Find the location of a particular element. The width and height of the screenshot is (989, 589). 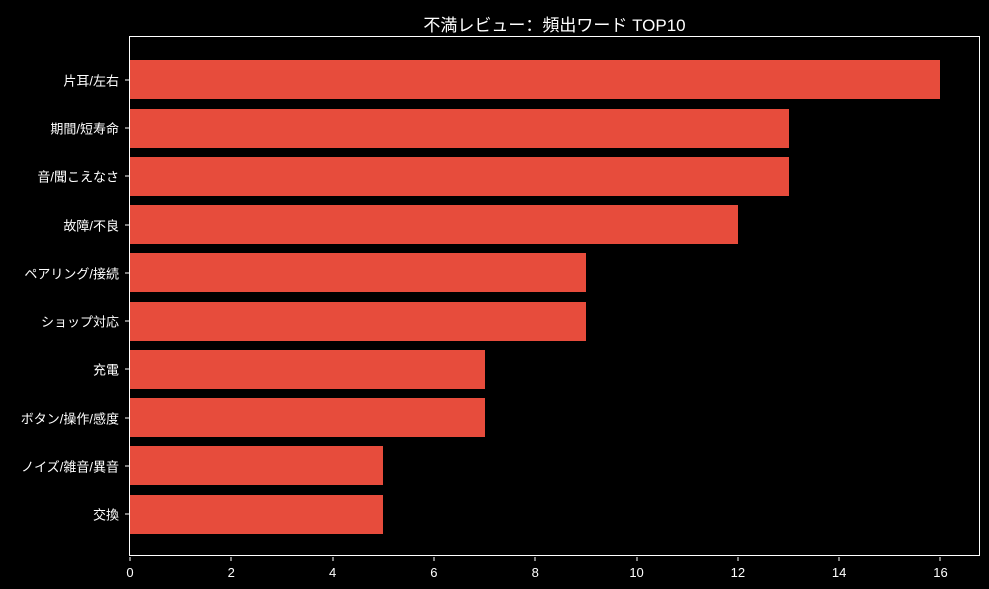

y-axis-label: ペアリング/接続 is located at coordinates (71, 274).